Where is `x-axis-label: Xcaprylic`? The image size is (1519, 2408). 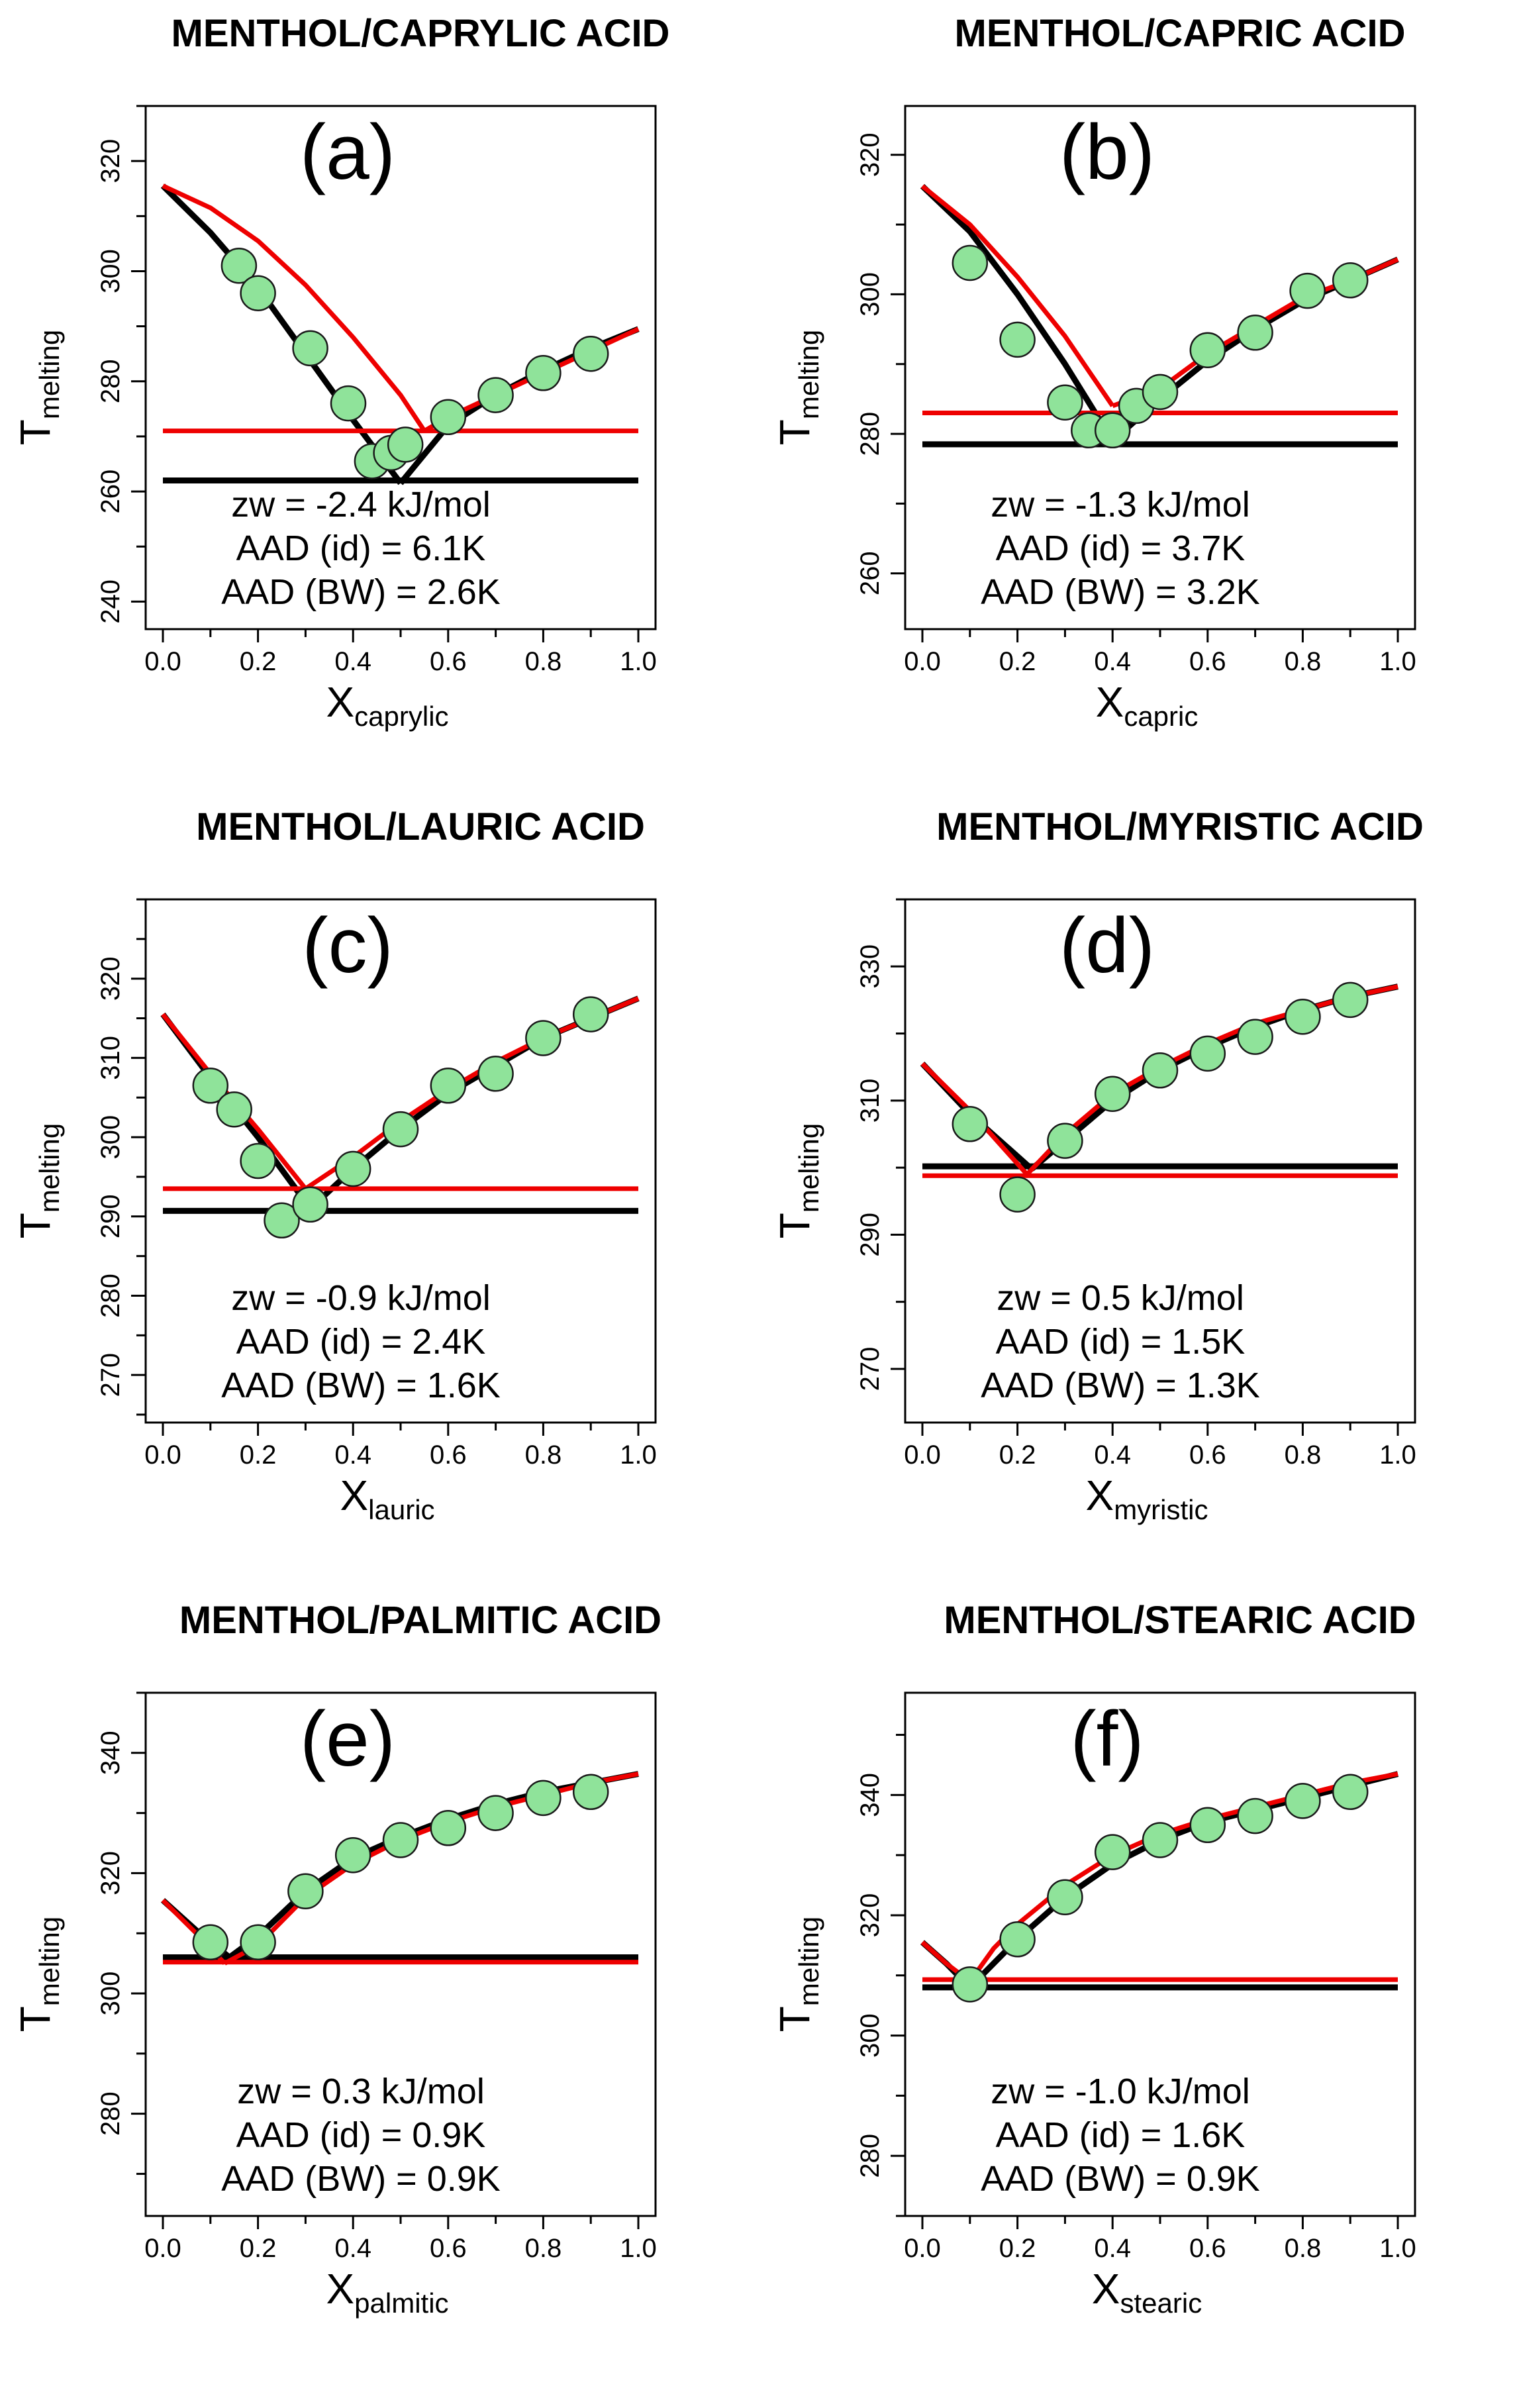
x-axis-label: Xcaprylic is located at coordinates (387, 705).